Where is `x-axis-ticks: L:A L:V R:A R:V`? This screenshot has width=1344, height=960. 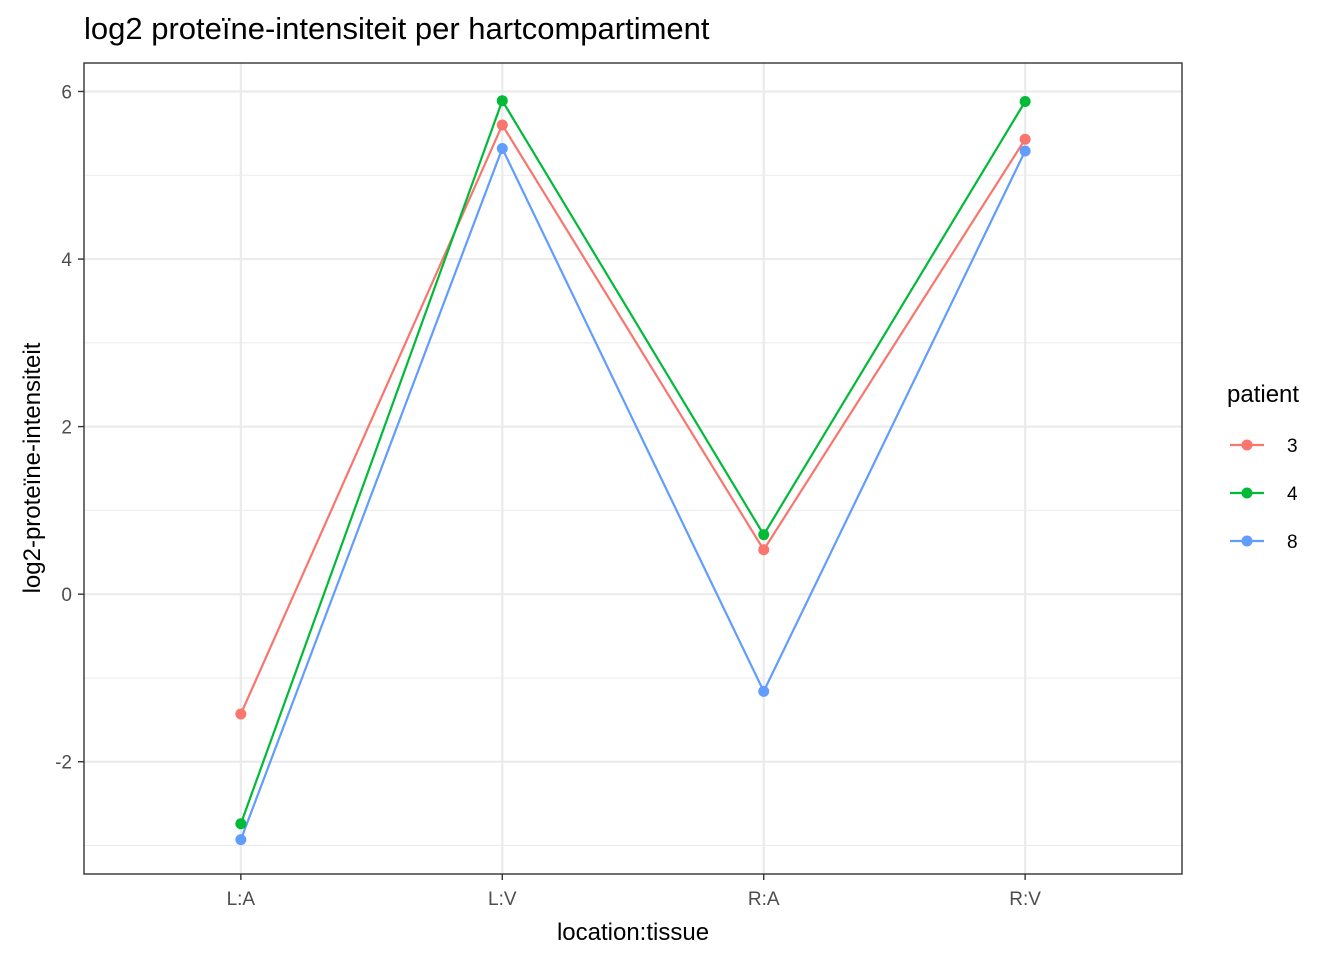
x-axis-ticks: L:A L:V R:A R:V is located at coordinates (634, 892).